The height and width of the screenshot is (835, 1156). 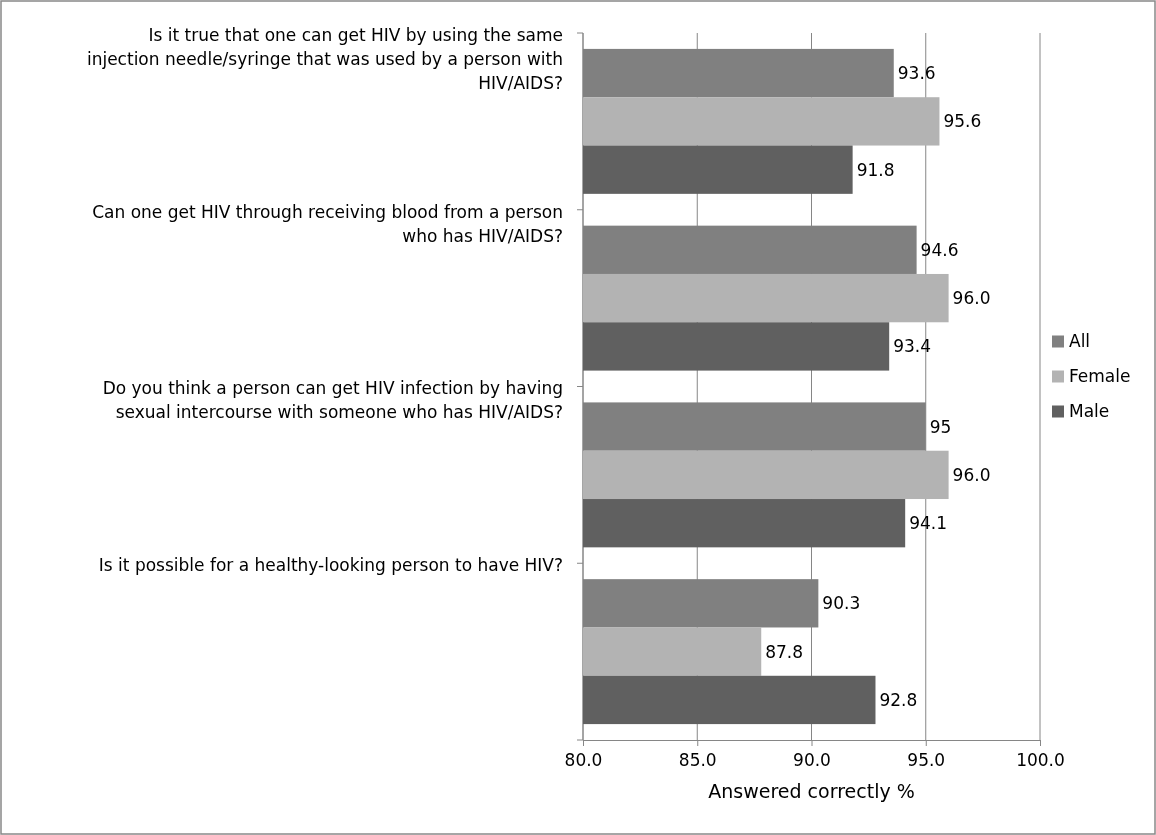 I want to click on legend-label: Female, so click(x=1100, y=376).